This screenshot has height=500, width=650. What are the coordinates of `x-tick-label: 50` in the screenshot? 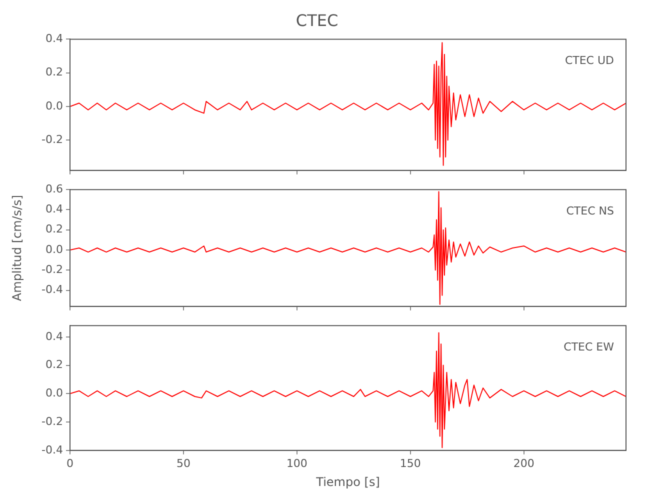 It's located at (183, 463).